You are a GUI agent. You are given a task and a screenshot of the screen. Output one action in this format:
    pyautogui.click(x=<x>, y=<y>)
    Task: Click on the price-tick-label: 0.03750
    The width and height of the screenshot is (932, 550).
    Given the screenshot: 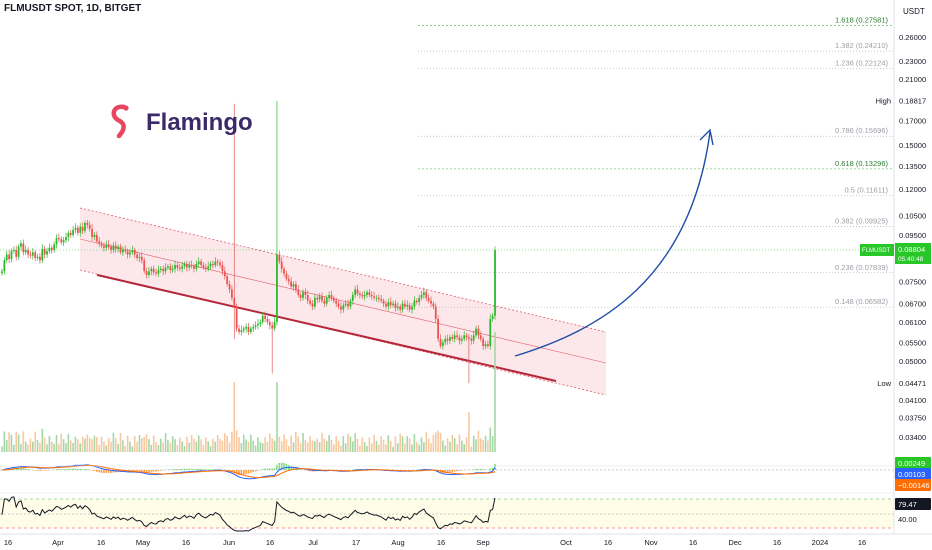 What is the action you would take?
    pyautogui.click(x=912, y=418)
    